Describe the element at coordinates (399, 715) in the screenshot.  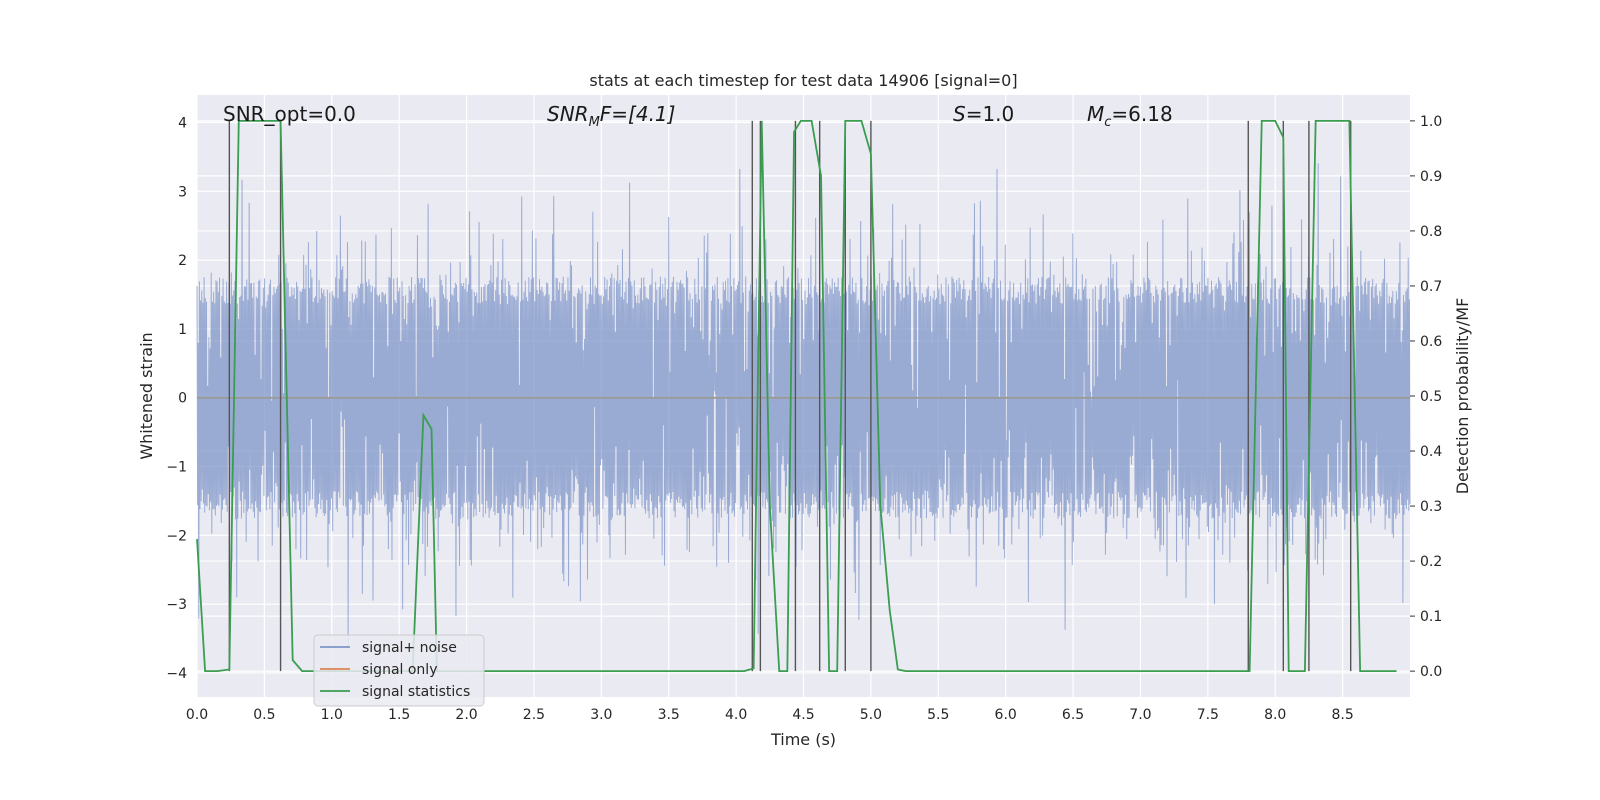
I see `x-tick-label: 1.5` at that location.